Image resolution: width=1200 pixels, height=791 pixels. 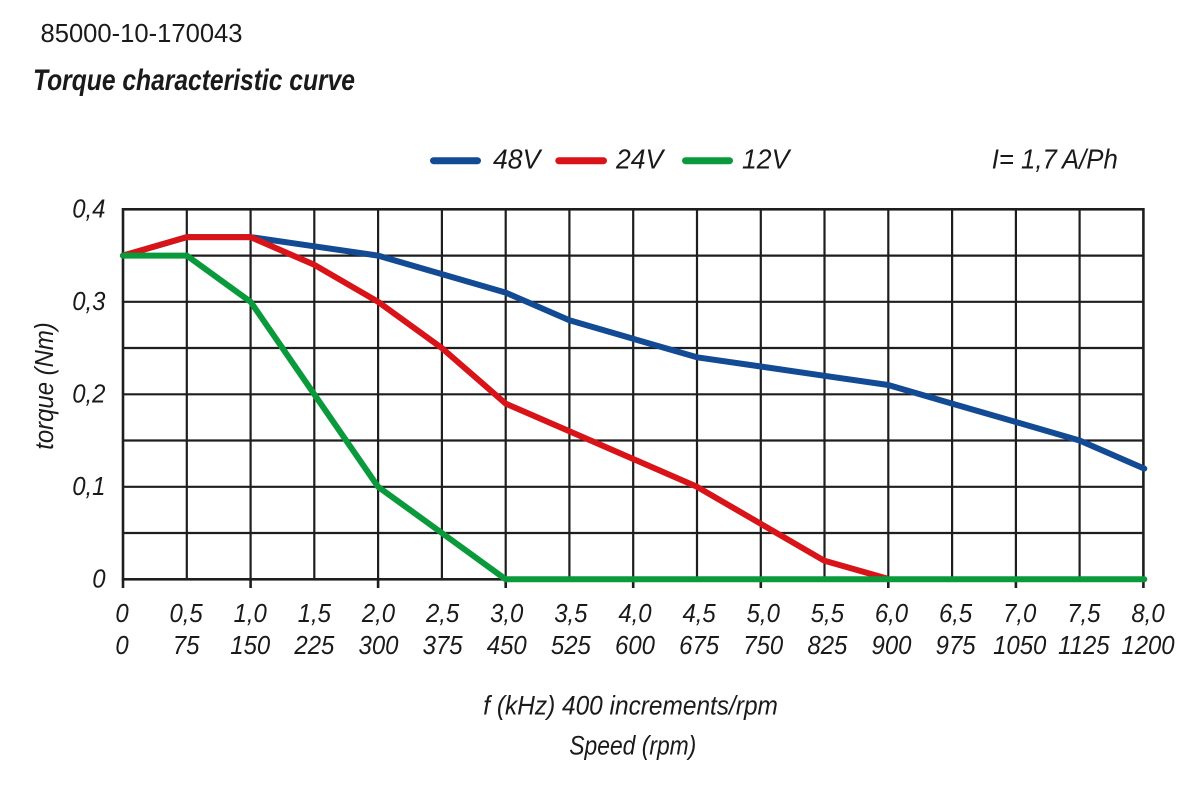 What do you see at coordinates (507, 645) in the screenshot?
I see `svg-text: 450` at bounding box center [507, 645].